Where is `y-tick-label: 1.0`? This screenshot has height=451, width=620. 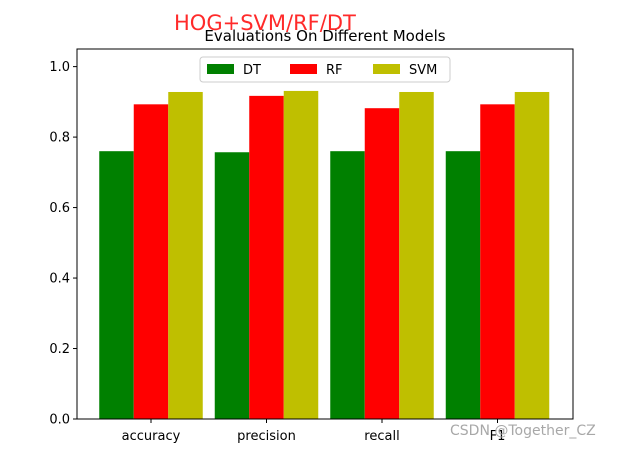 y-tick-label: 1.0 is located at coordinates (59, 67).